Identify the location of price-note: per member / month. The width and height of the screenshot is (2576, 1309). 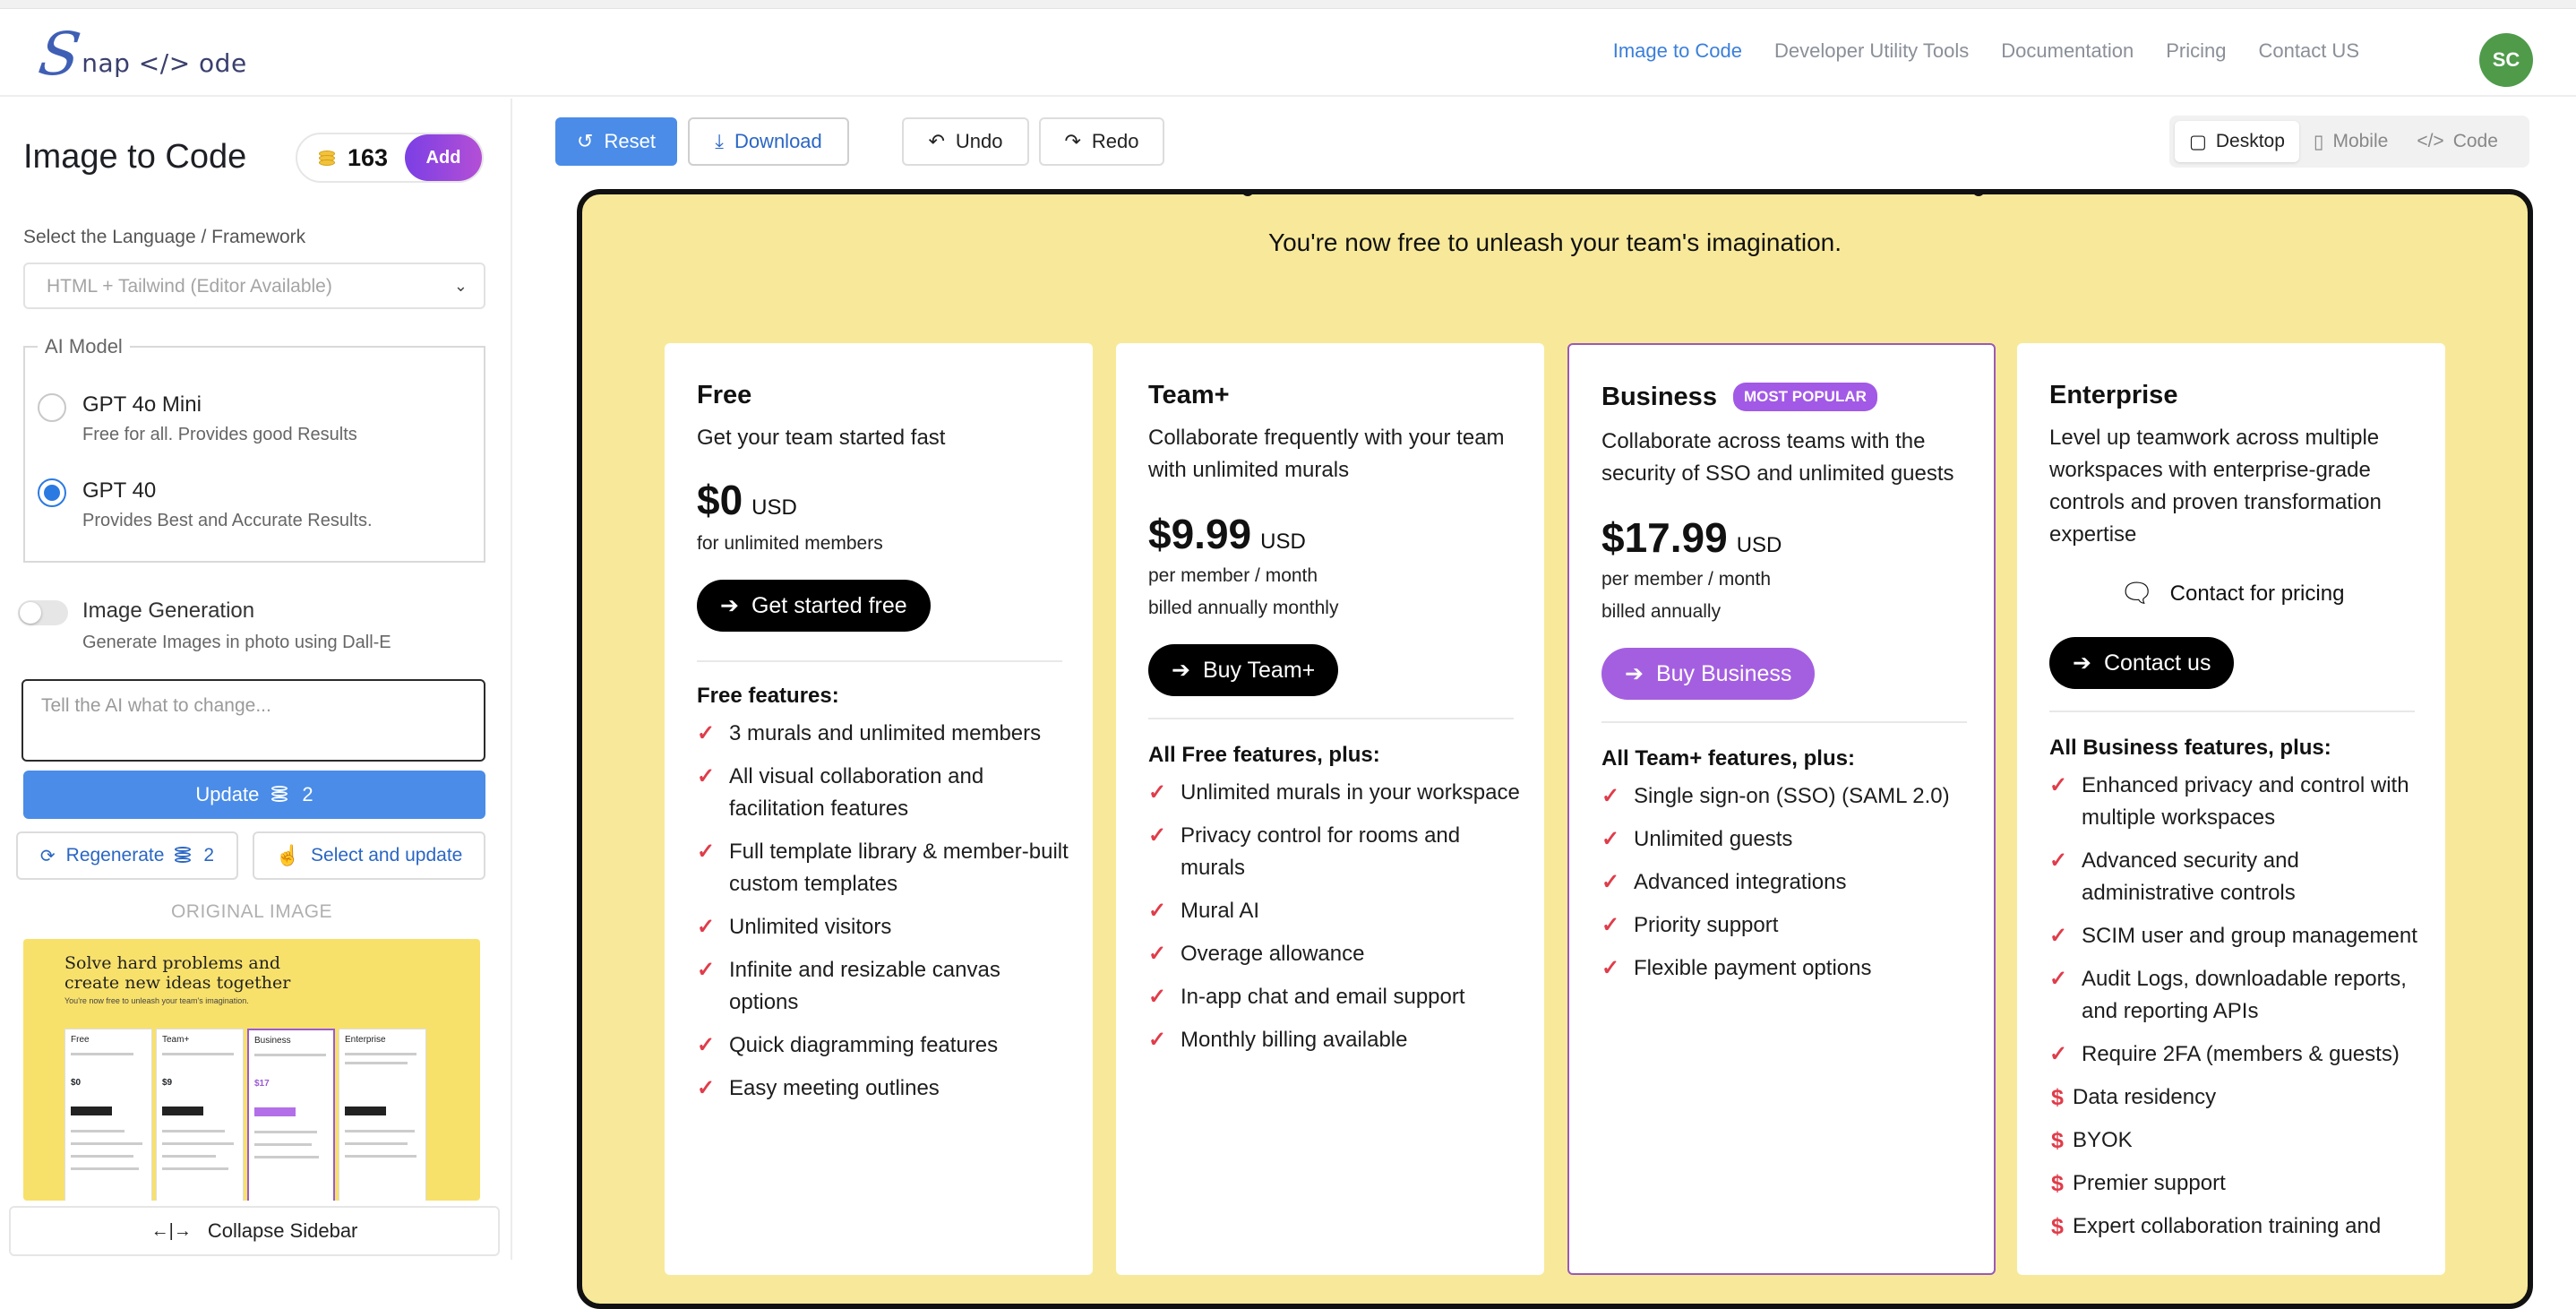
(1233, 576).